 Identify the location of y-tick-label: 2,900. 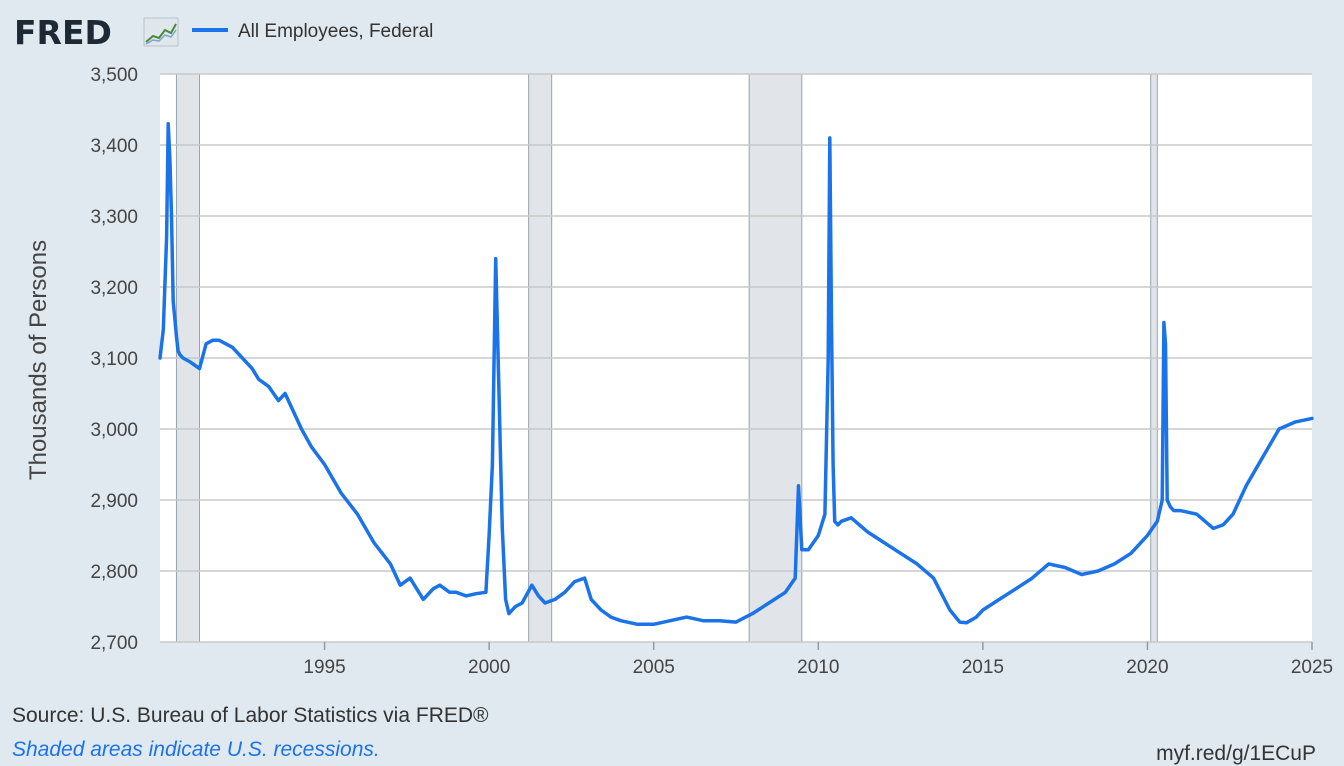
(114, 501).